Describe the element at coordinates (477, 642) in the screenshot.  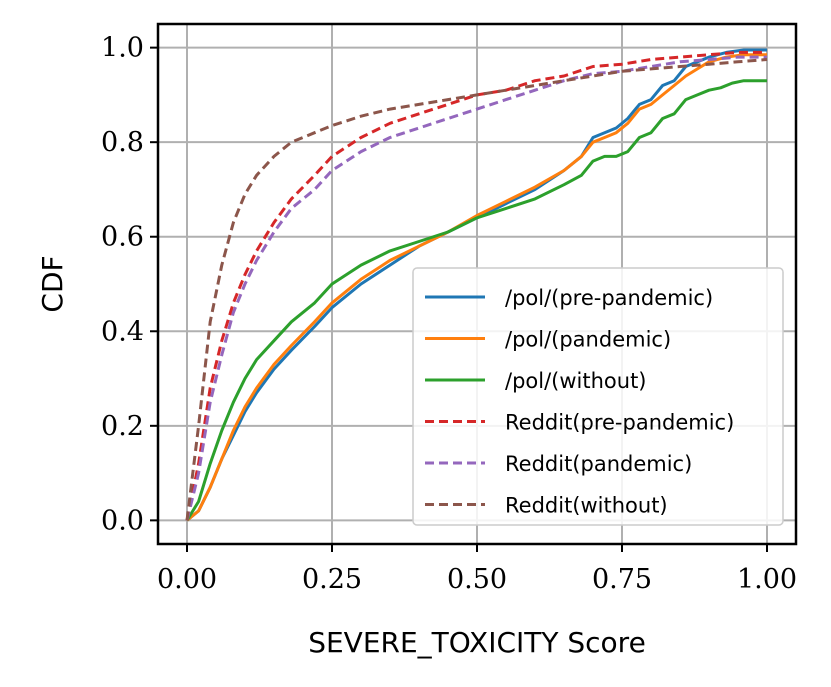
I see `x-axis-label: SEVERE_TOXICITY Score` at that location.